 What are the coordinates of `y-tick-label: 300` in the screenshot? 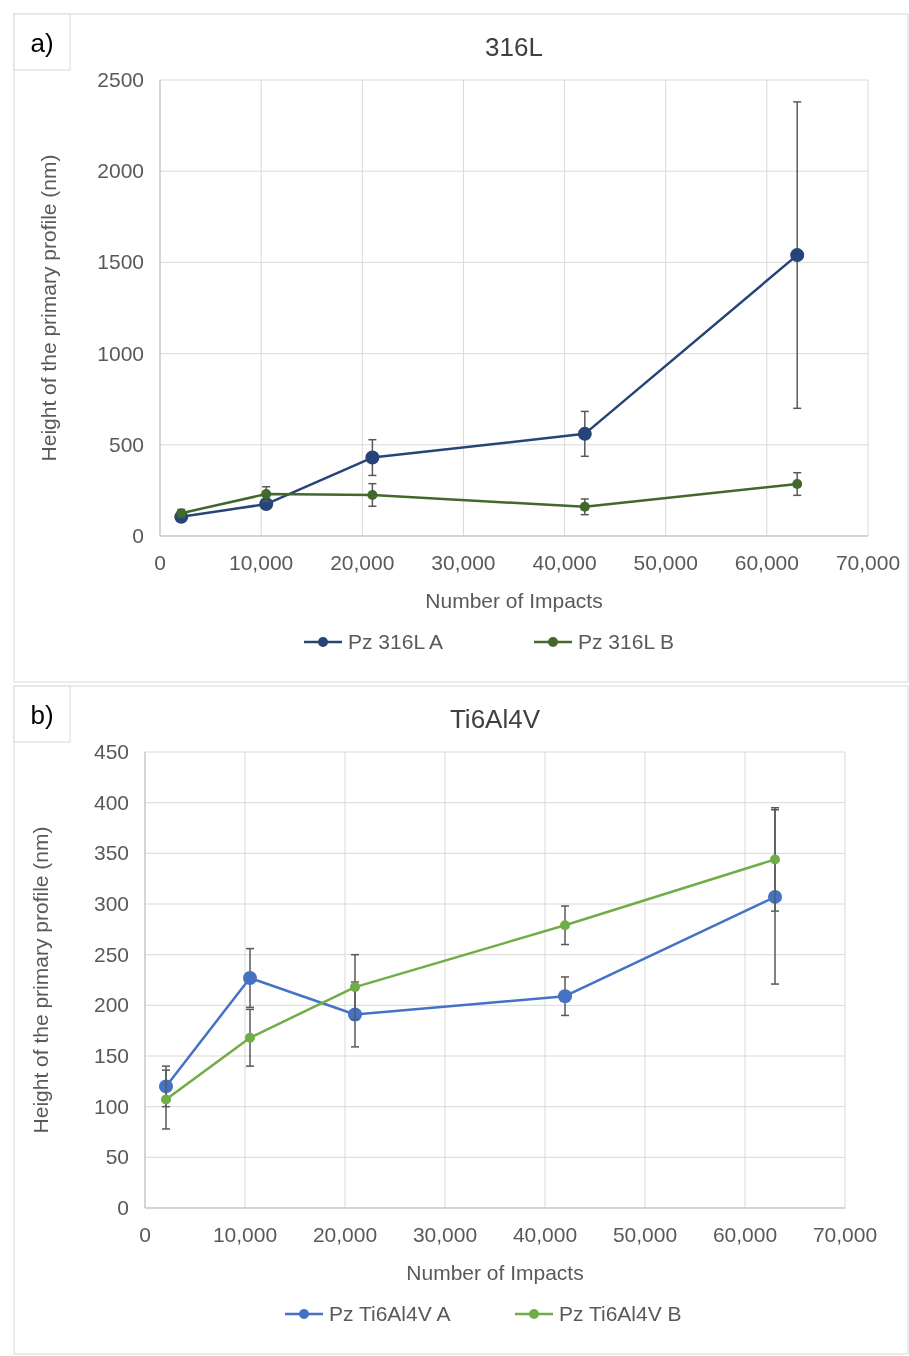 It's located at (111, 903).